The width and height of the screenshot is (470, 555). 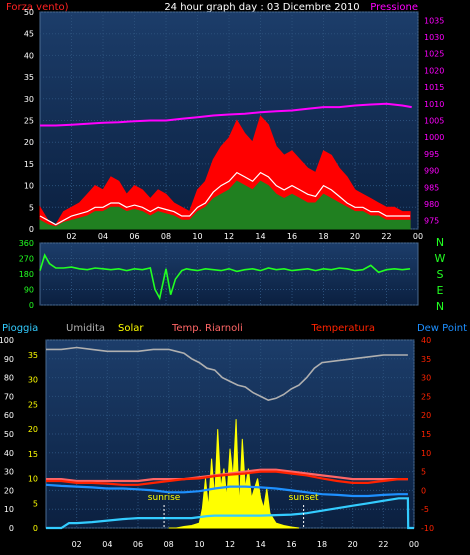 What do you see at coordinates (29, 290) in the screenshot?
I see `direction-tick-label: 90` at bounding box center [29, 290].